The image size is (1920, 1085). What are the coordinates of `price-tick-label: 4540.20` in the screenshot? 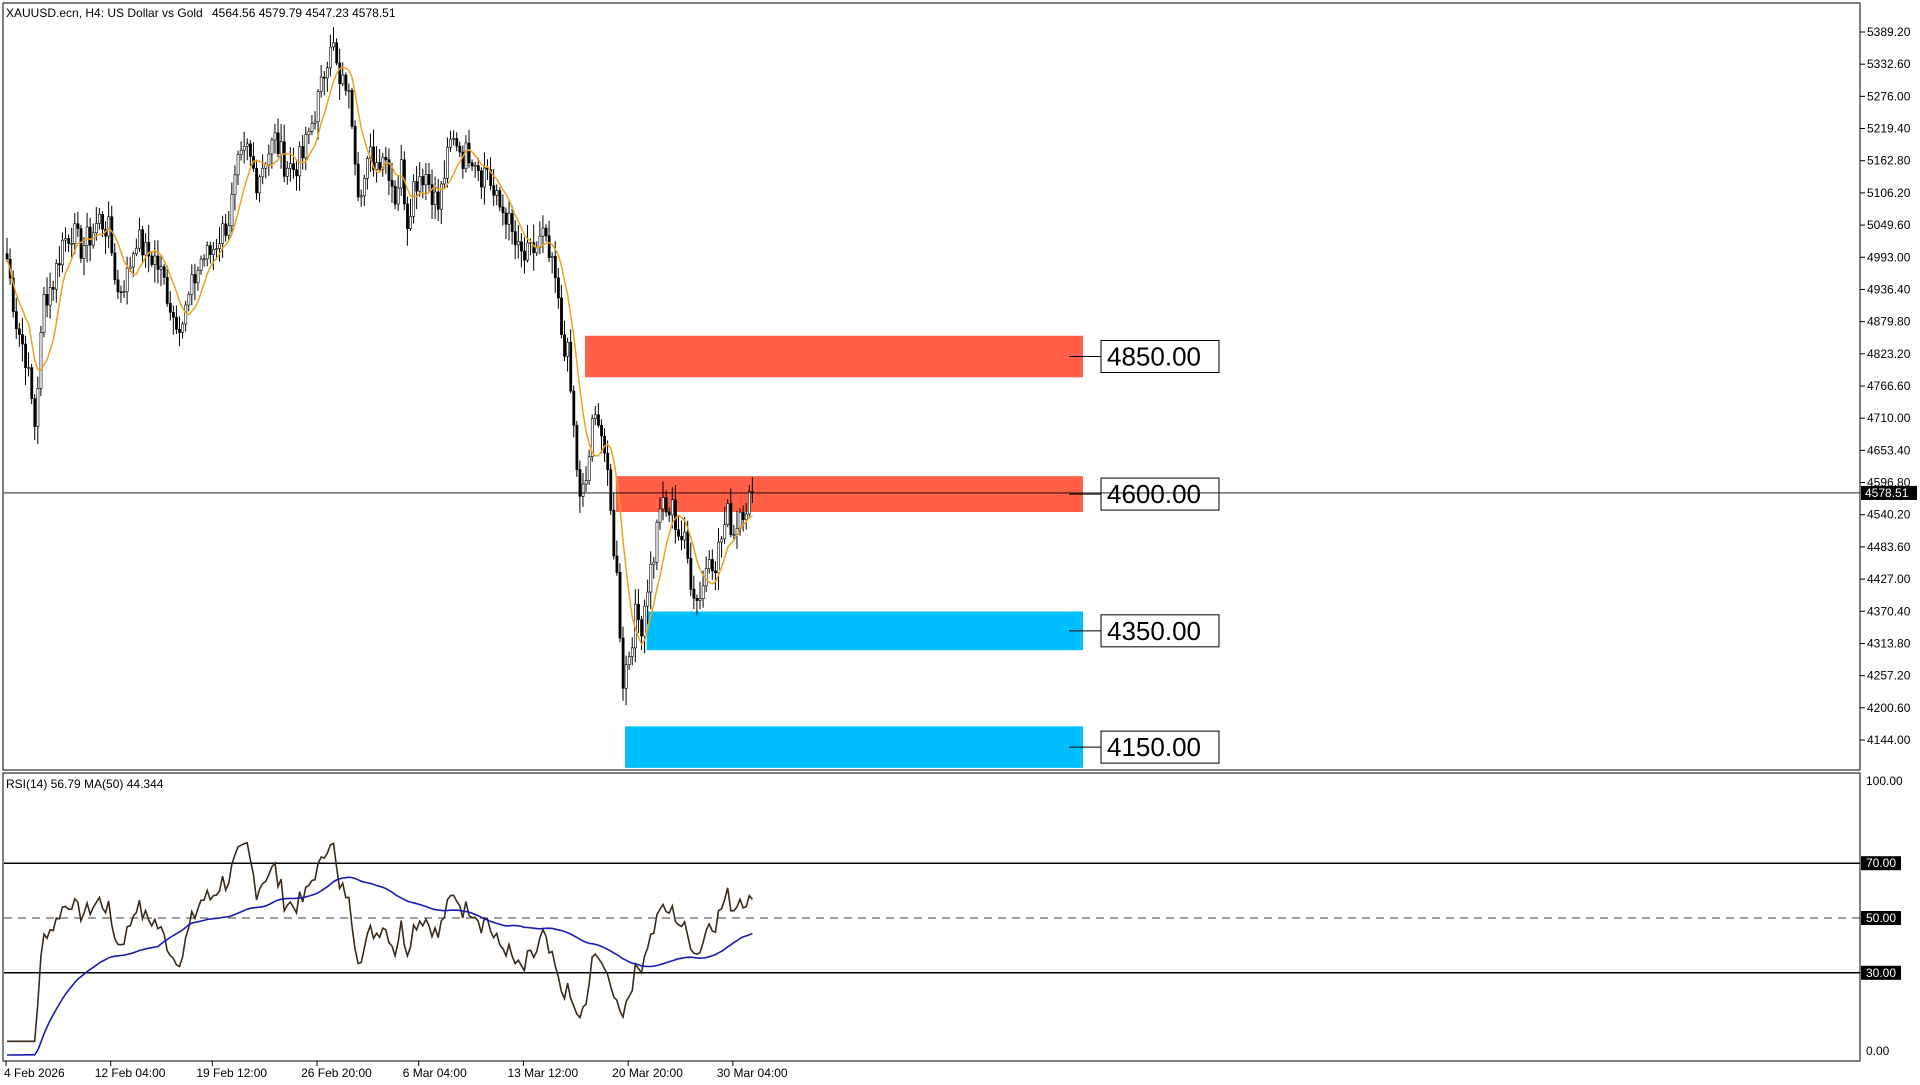 It's located at (1889, 515).